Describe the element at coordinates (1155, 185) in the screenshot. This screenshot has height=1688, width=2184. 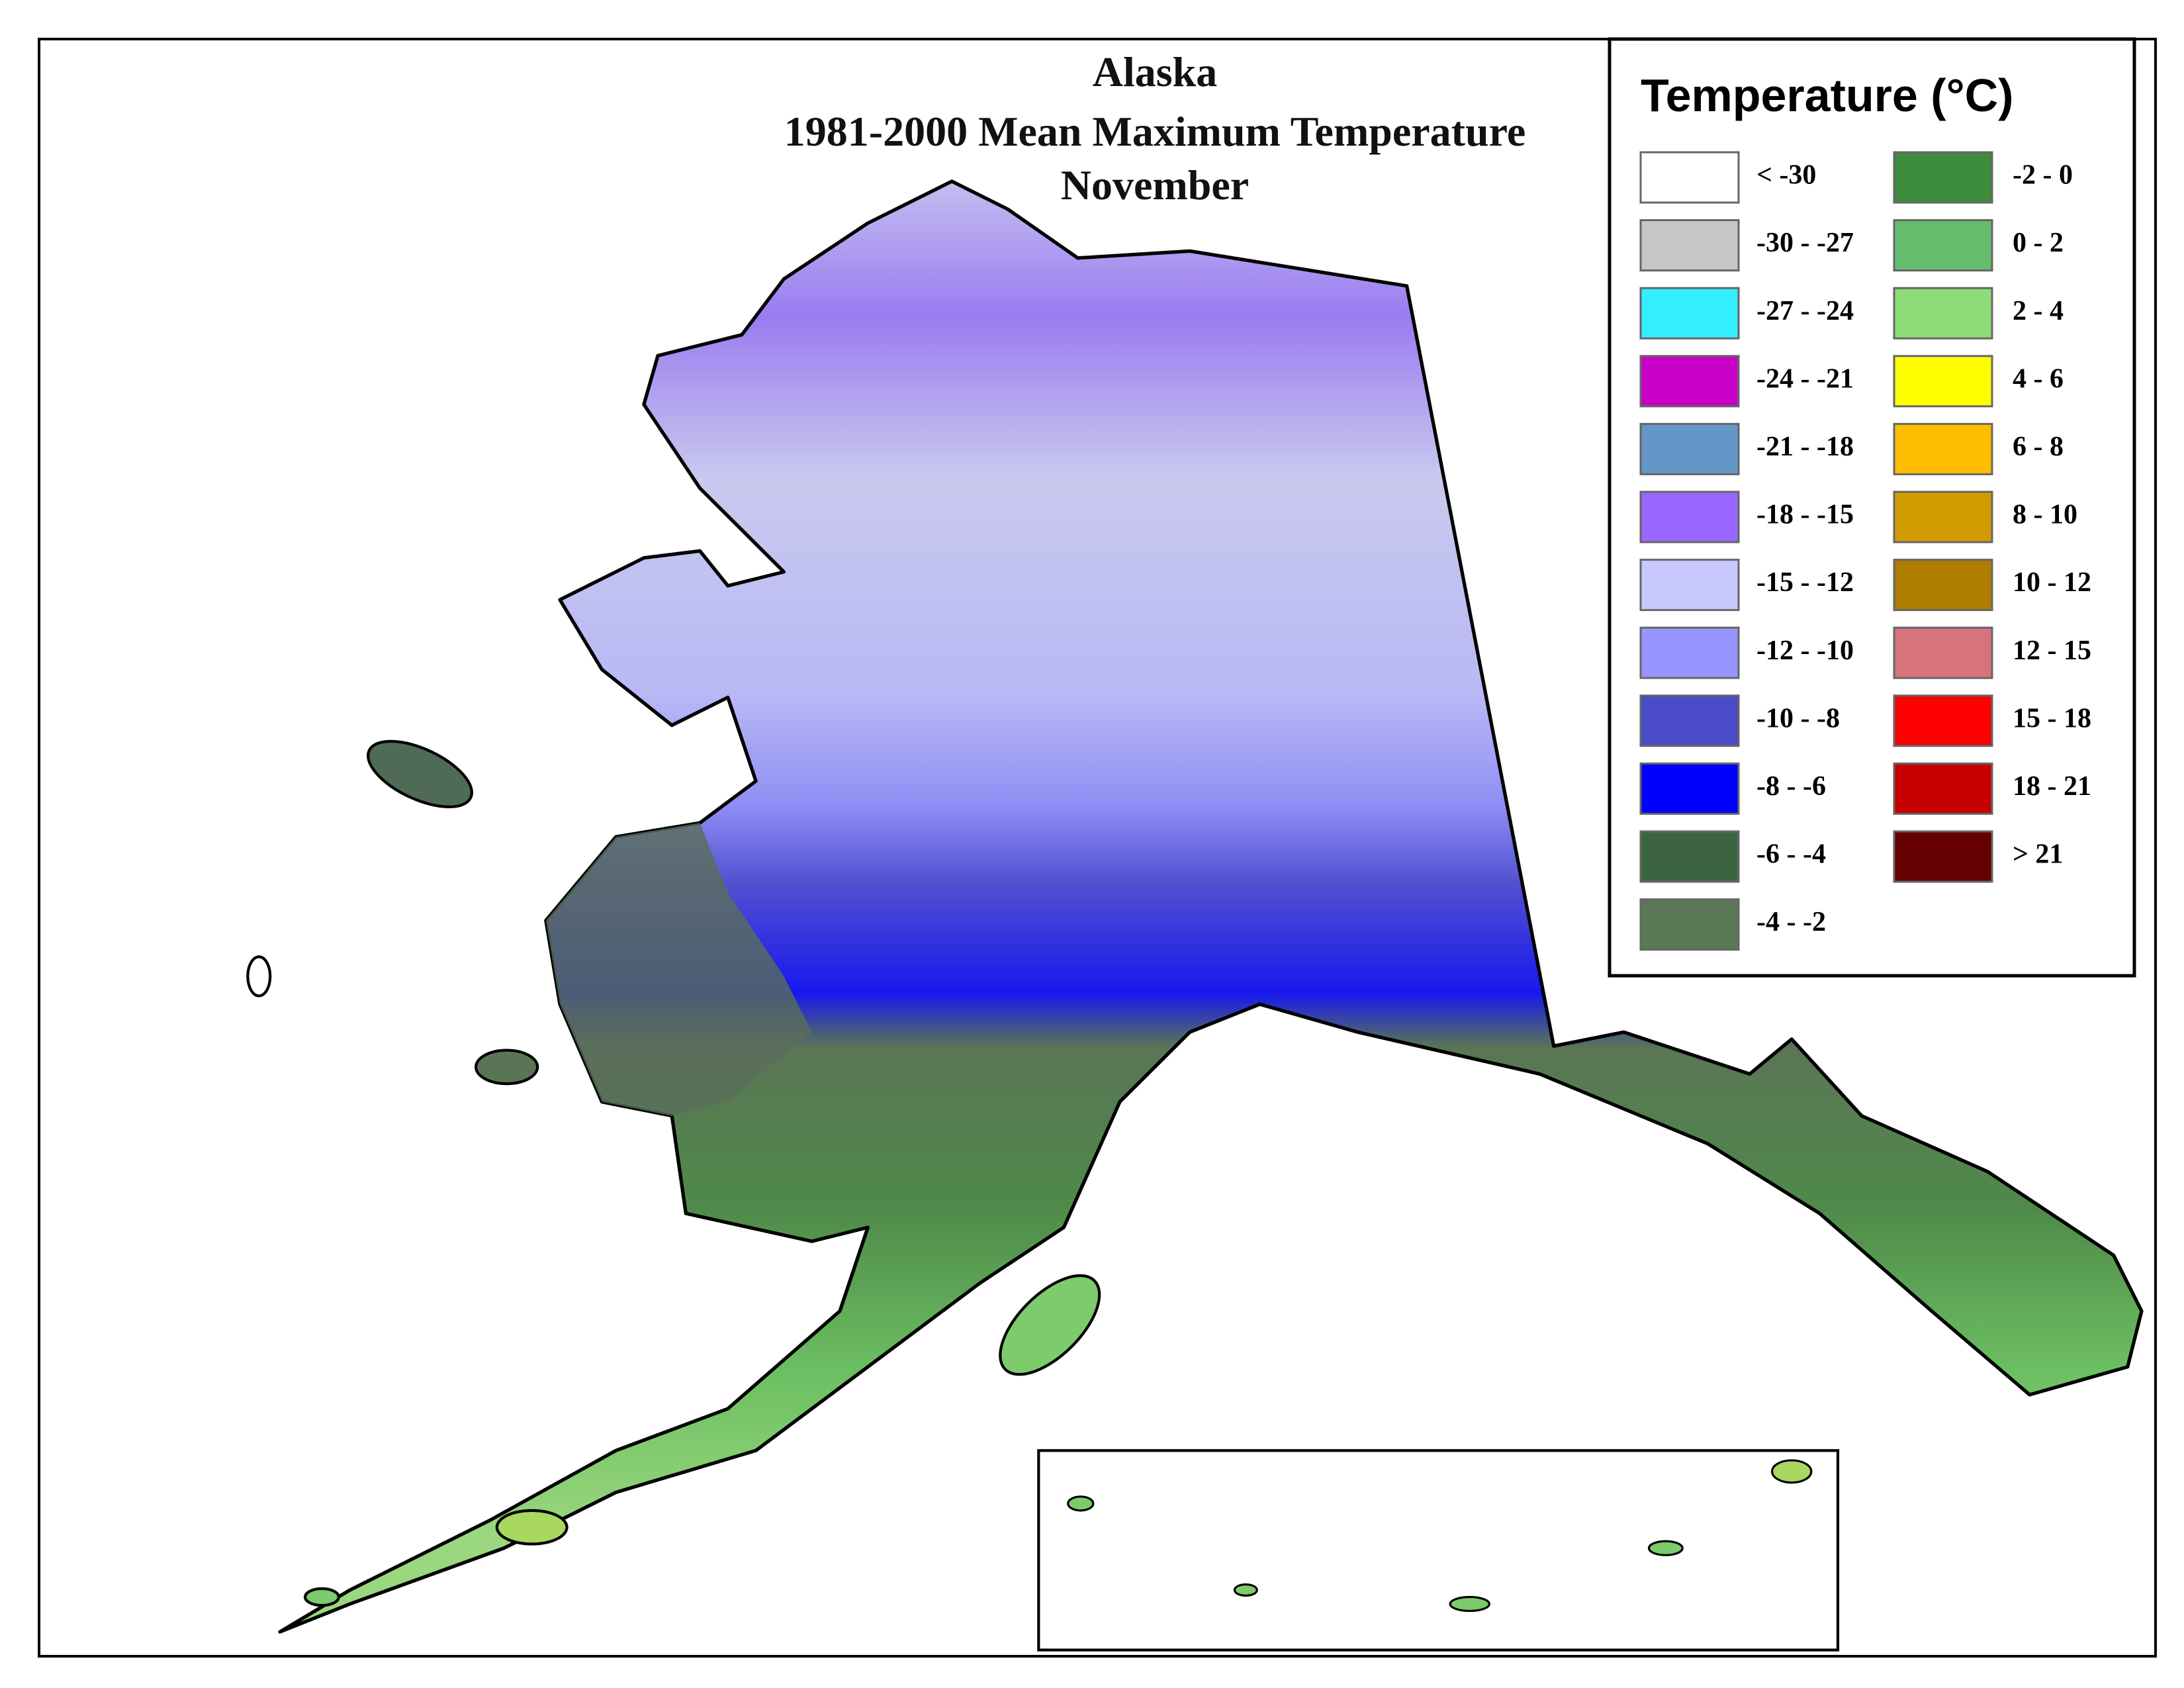
I see `title-line: November` at that location.